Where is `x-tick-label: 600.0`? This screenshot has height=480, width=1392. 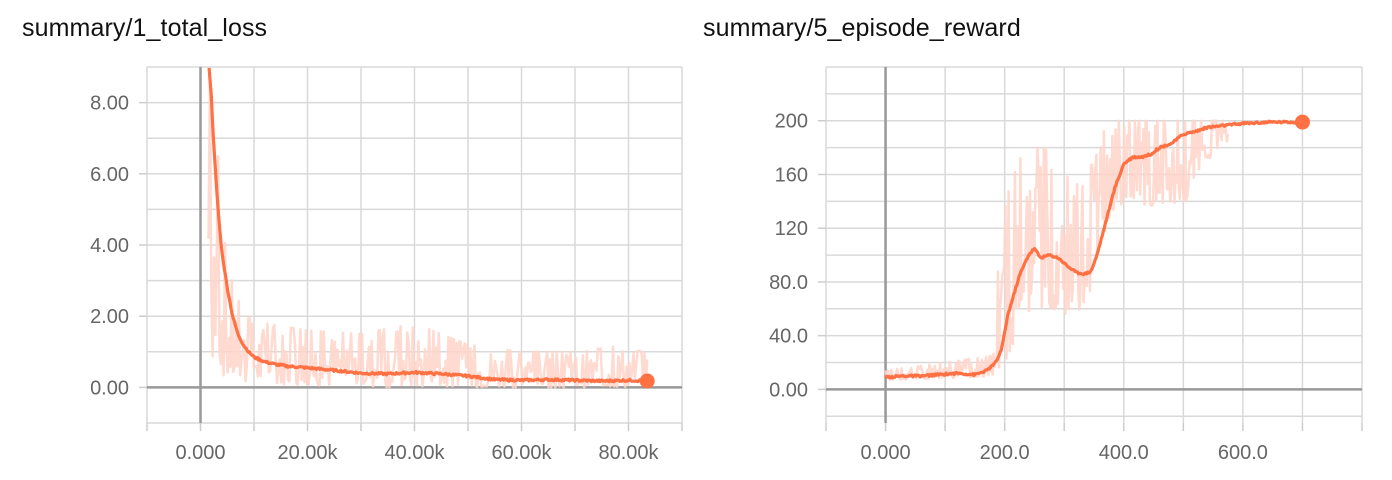 x-tick-label: 600.0 is located at coordinates (1243, 453).